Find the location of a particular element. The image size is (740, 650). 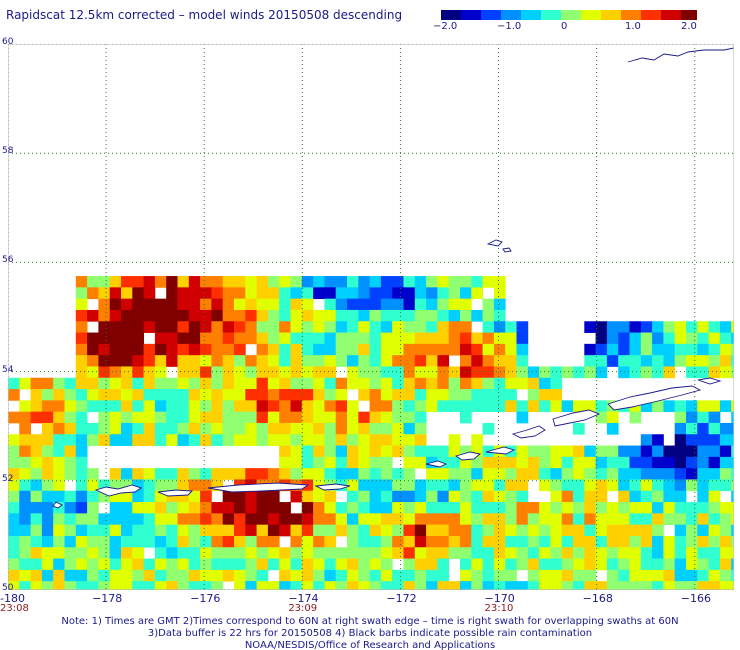

time-tick-label: 23:08 is located at coordinates (14, 608).